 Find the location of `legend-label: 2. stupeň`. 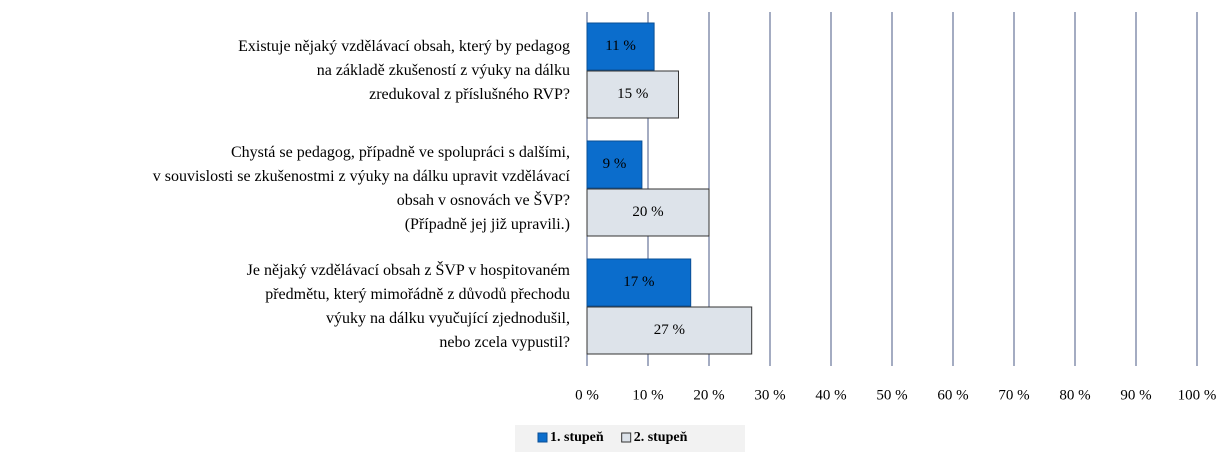

legend-label: 2. stupeň is located at coordinates (661, 437).